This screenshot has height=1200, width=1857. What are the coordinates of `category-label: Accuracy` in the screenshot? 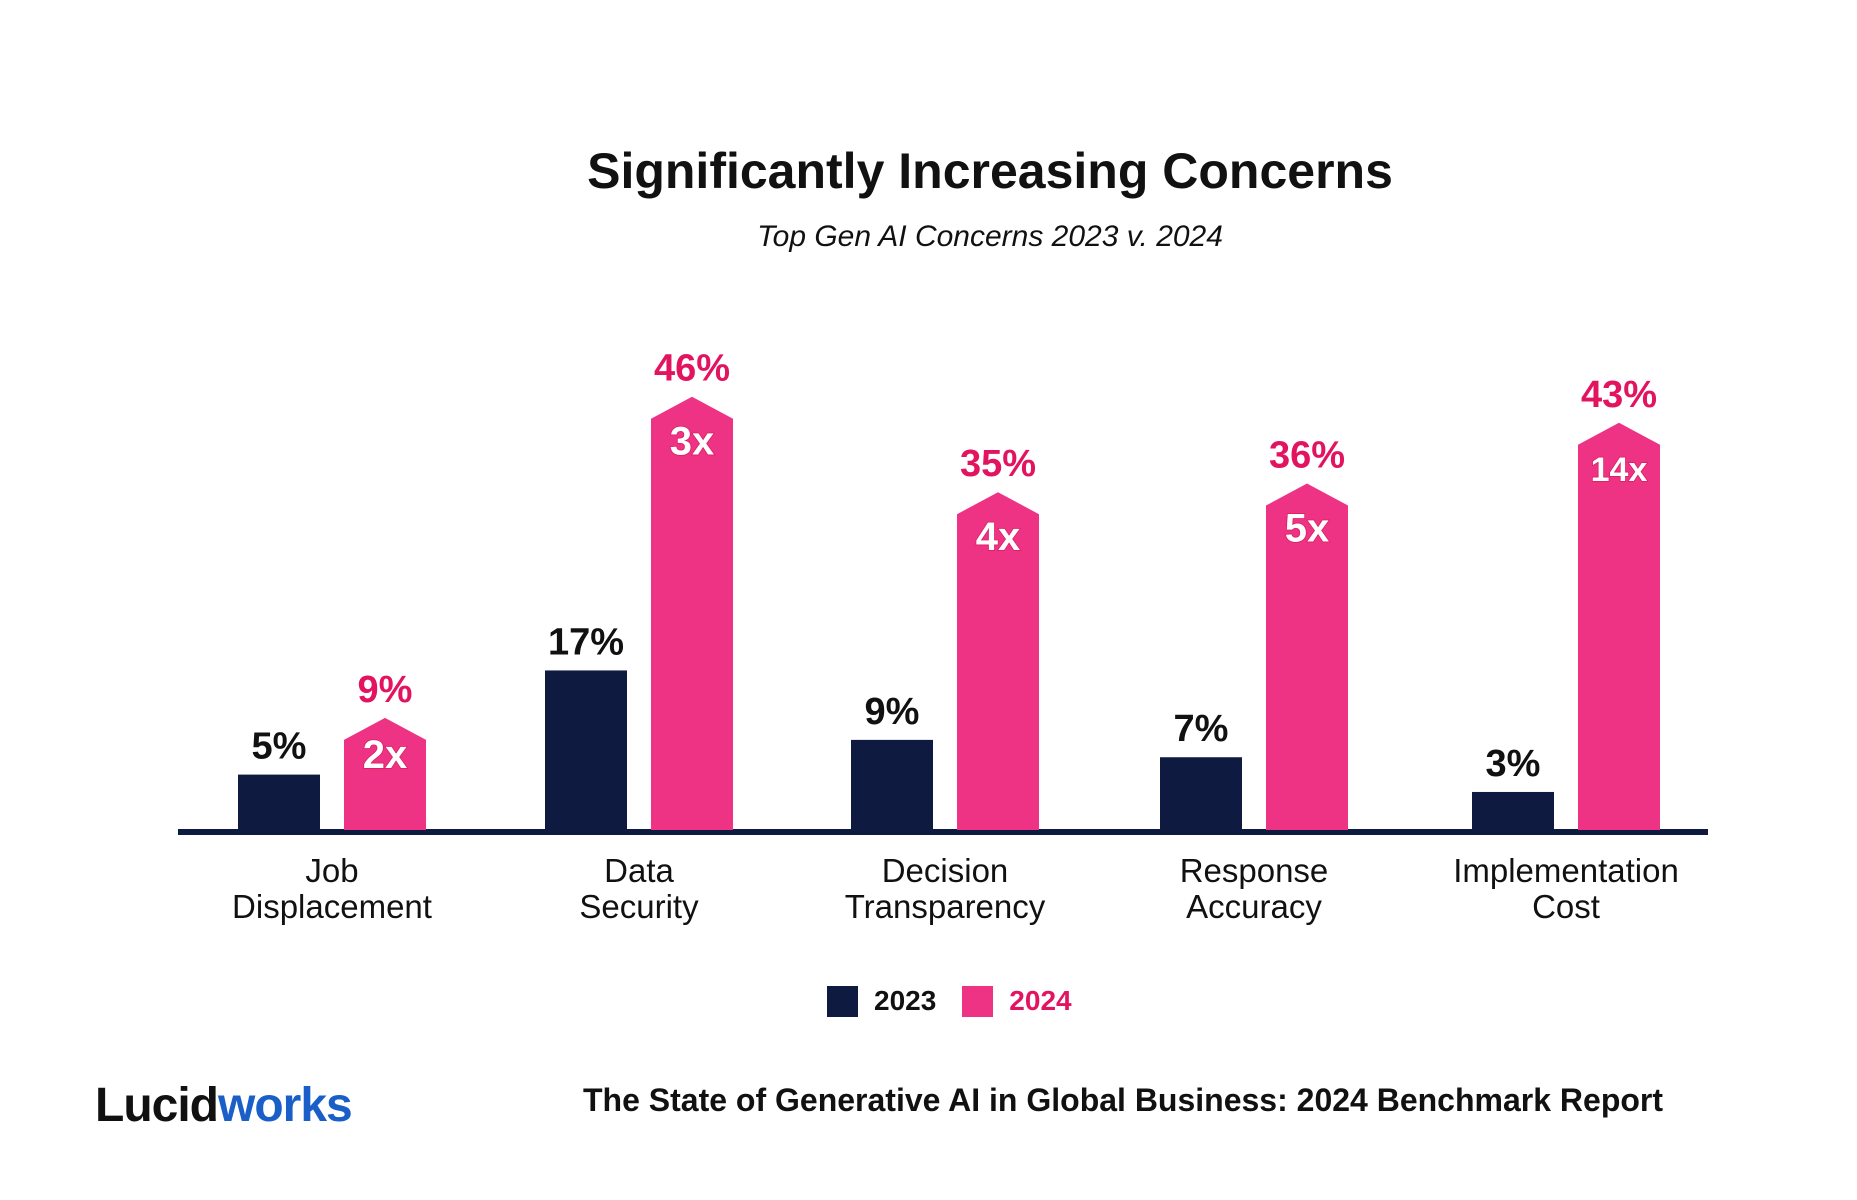 It's located at (1254, 906).